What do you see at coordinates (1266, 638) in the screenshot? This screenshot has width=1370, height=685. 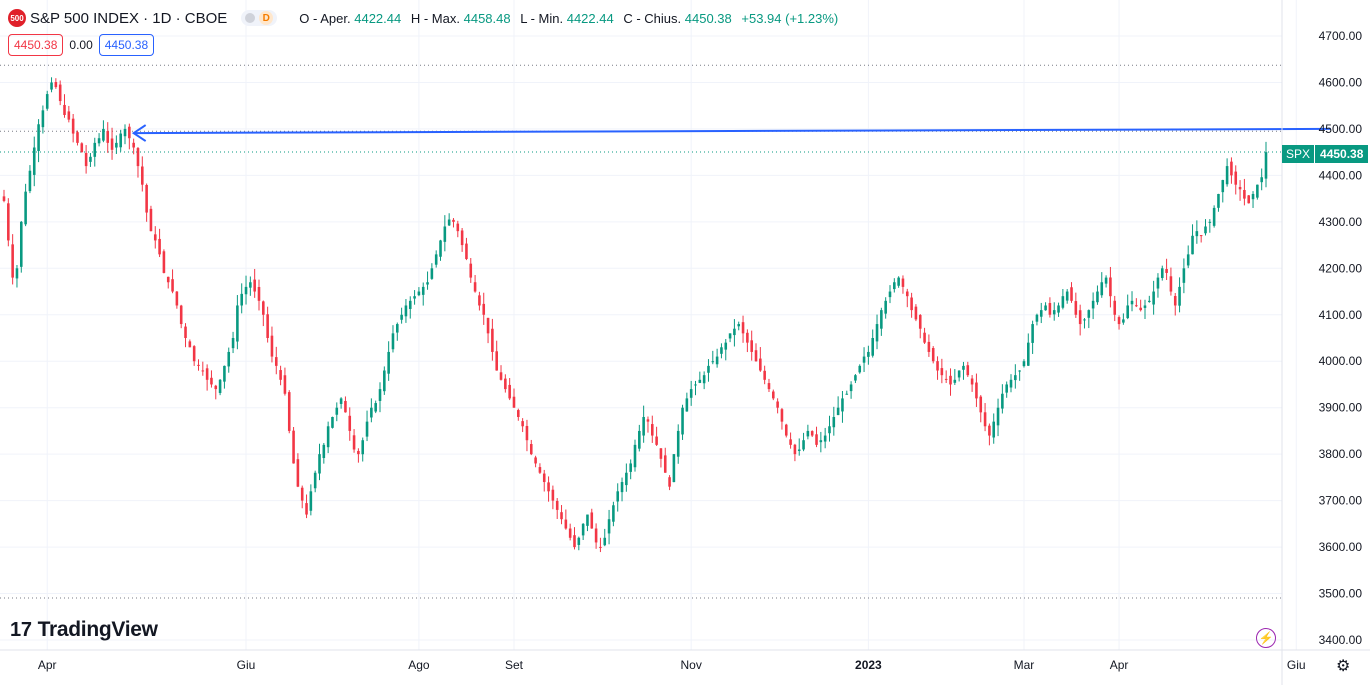 I see `lightning-icon: ⚡` at bounding box center [1266, 638].